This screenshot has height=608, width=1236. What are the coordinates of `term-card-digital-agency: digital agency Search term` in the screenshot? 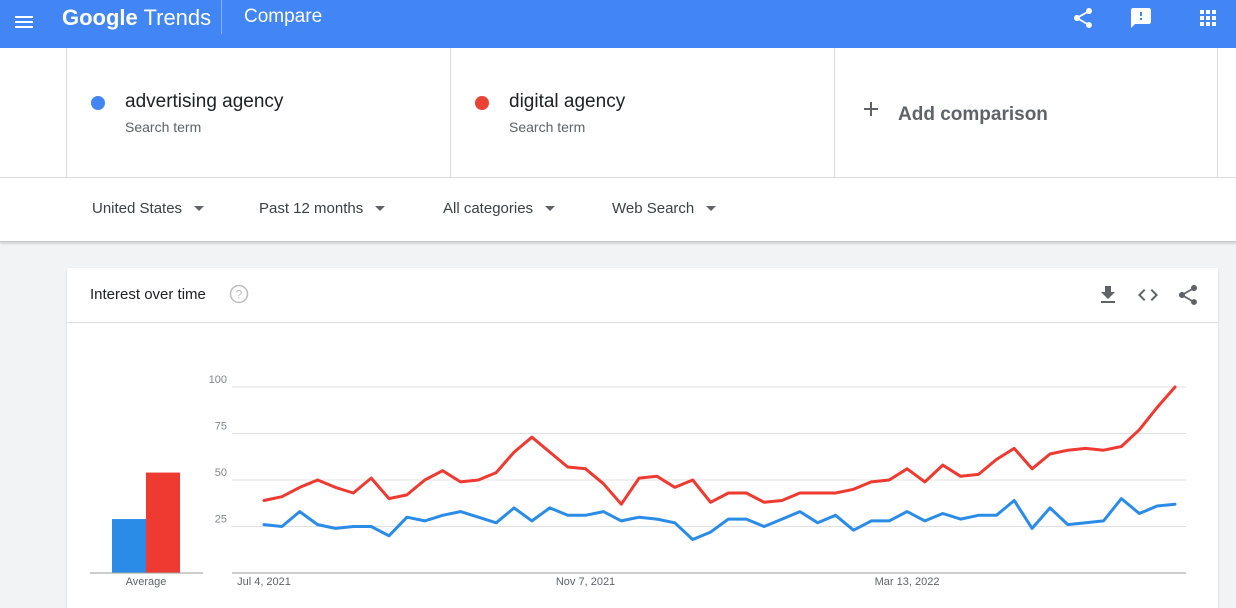 It's located at (642, 112).